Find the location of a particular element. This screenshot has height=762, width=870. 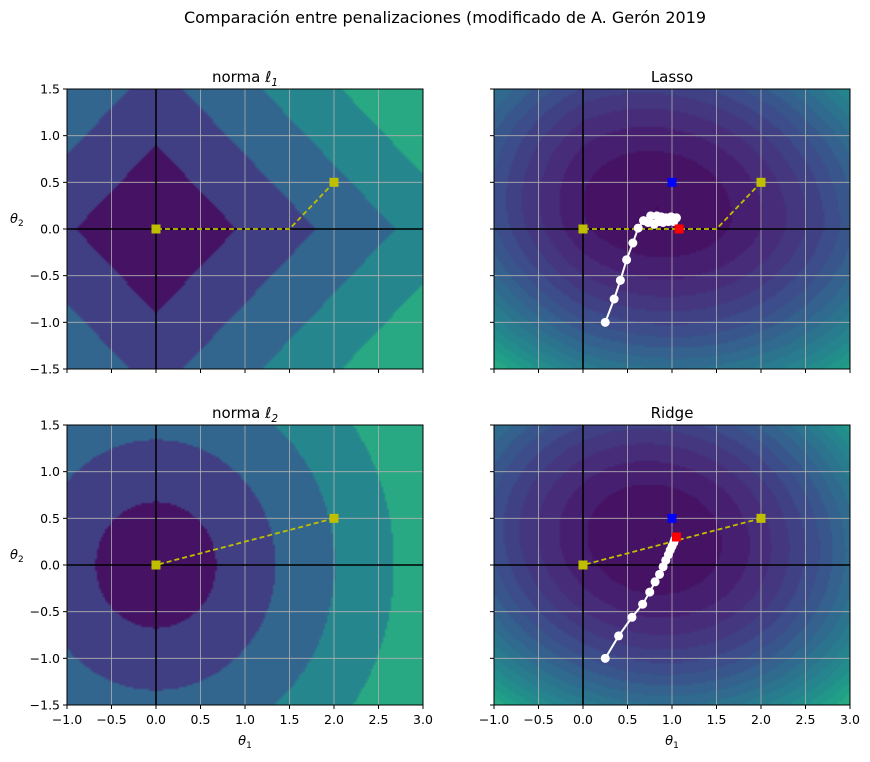

panel-title: Lasso is located at coordinates (672, 77).